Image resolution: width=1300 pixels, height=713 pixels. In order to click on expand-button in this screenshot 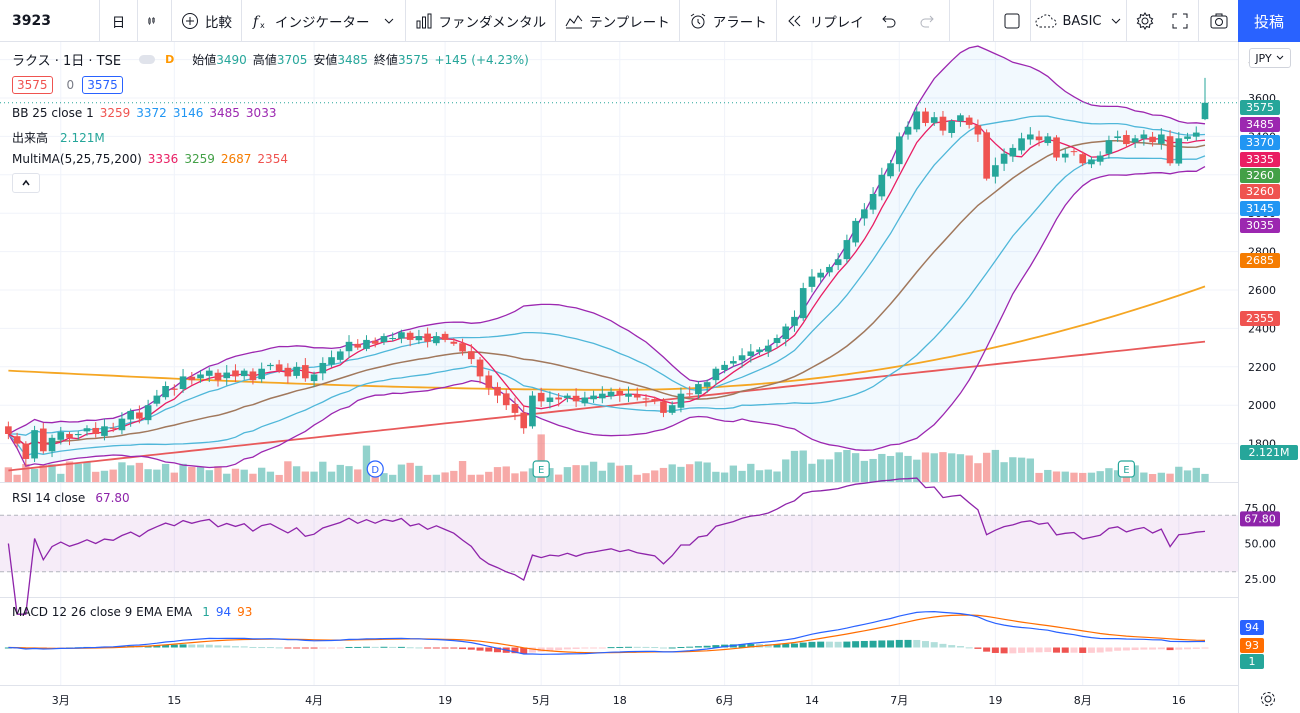, I will do `click(1180, 21)`.